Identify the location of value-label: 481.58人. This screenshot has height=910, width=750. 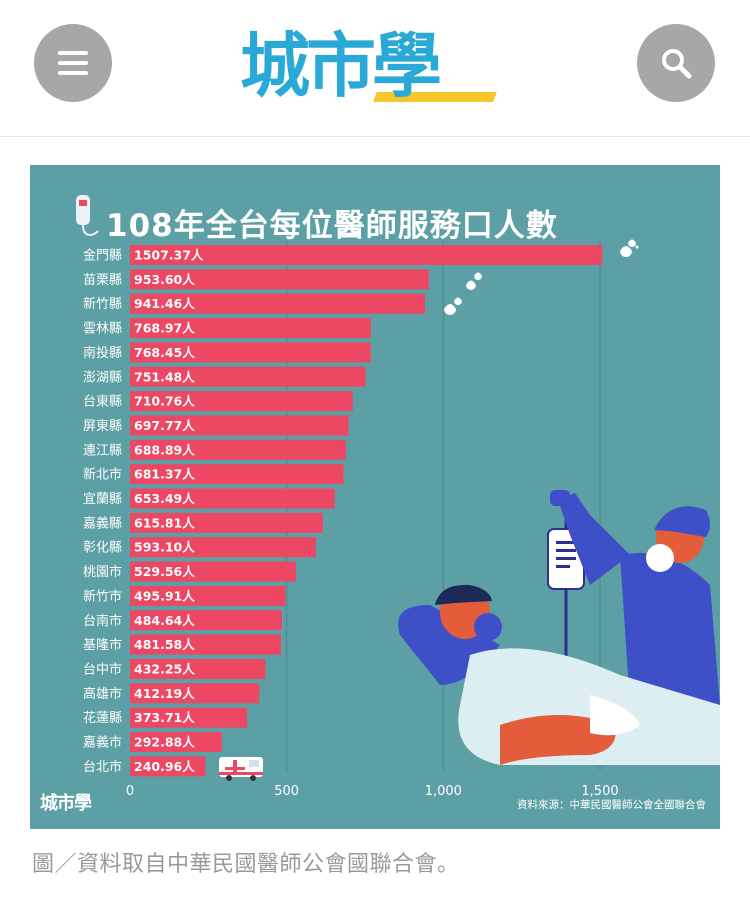
(164, 644).